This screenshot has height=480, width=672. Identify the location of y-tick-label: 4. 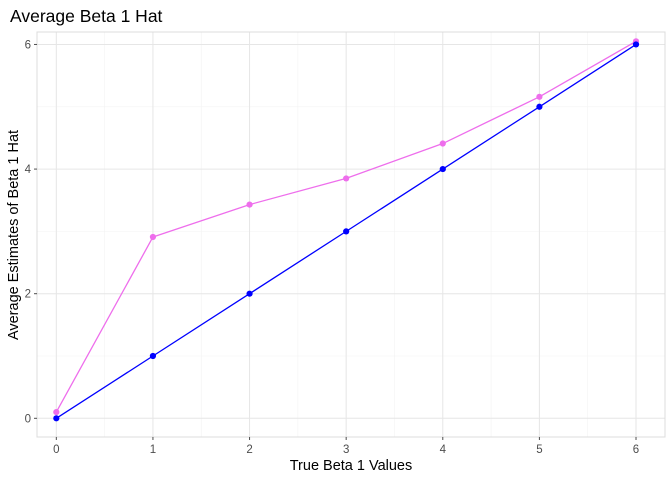
(28, 170).